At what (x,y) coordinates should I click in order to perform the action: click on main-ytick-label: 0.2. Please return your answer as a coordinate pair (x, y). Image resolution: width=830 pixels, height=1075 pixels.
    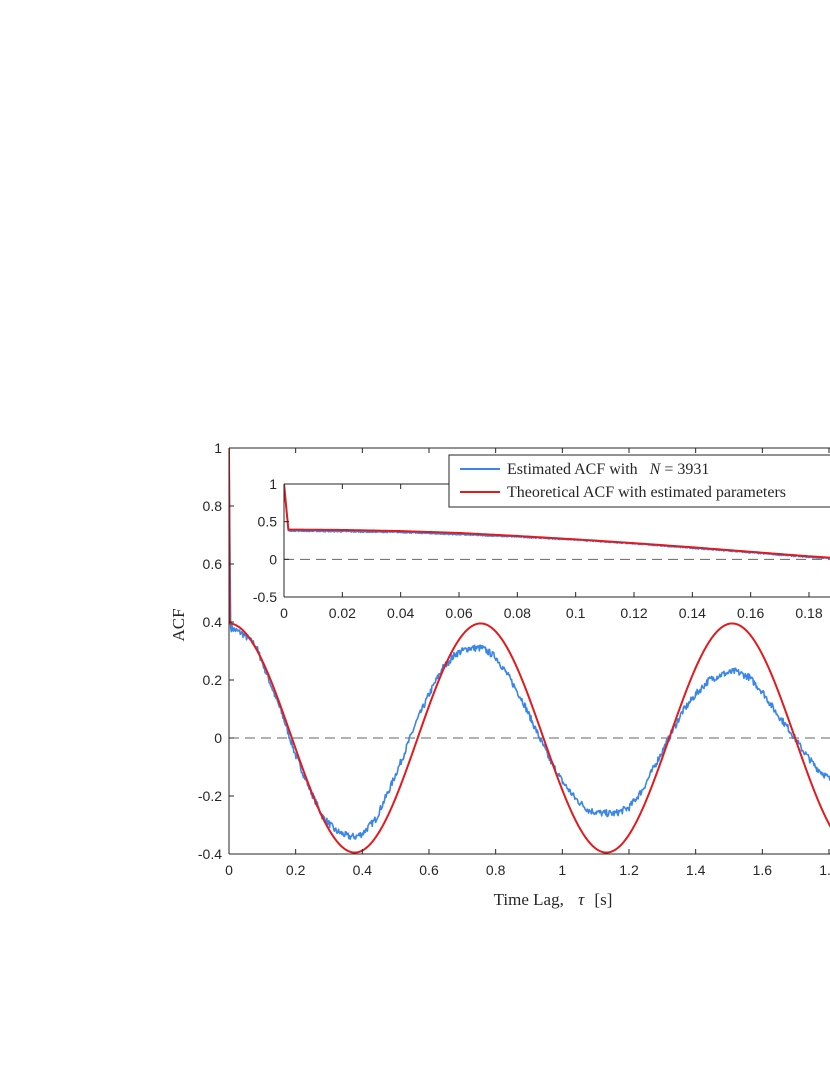
    Looking at the image, I should click on (213, 680).